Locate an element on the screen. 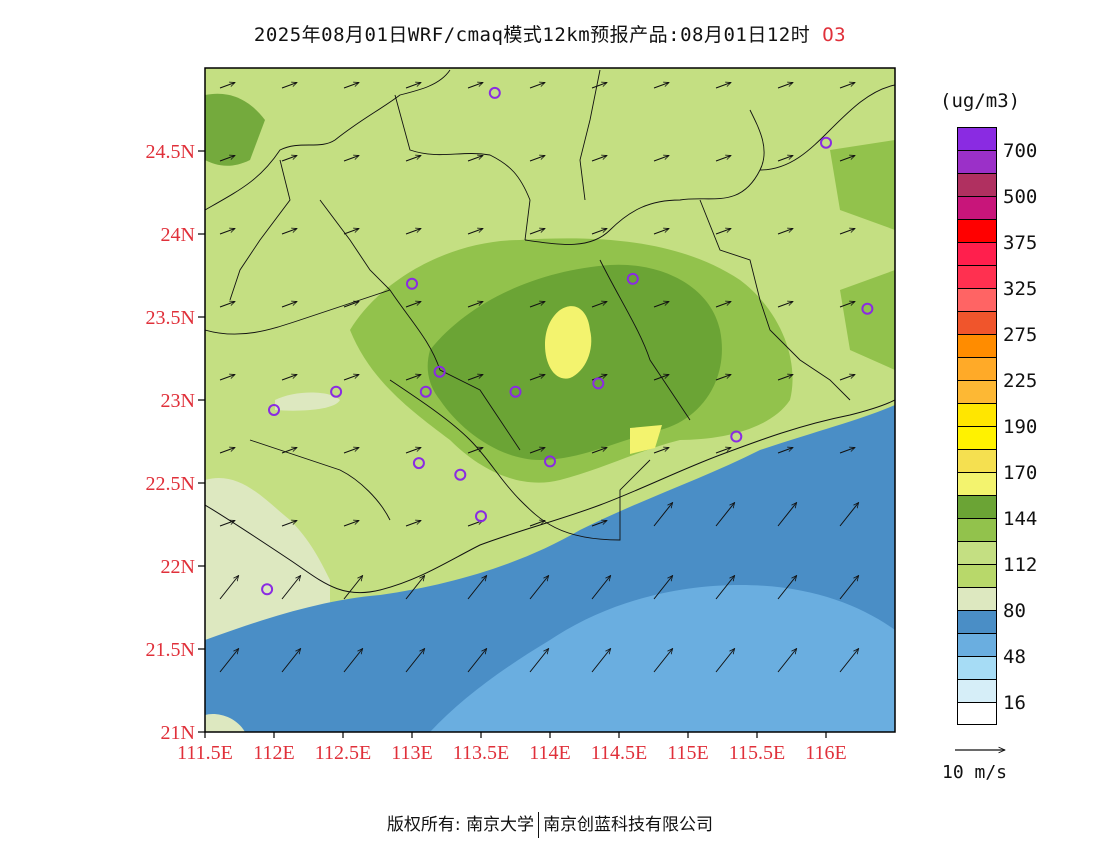 This screenshot has height=850, width=1100. lon-label: 116E is located at coordinates (825, 753).